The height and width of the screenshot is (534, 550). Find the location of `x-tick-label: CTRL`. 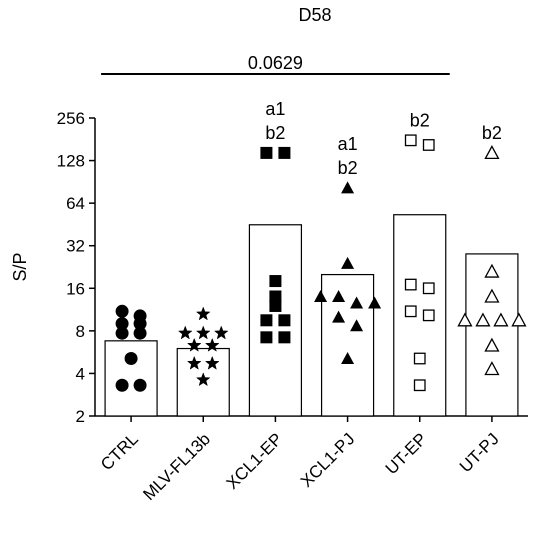

x-tick-label: CTRL is located at coordinates (119, 451).